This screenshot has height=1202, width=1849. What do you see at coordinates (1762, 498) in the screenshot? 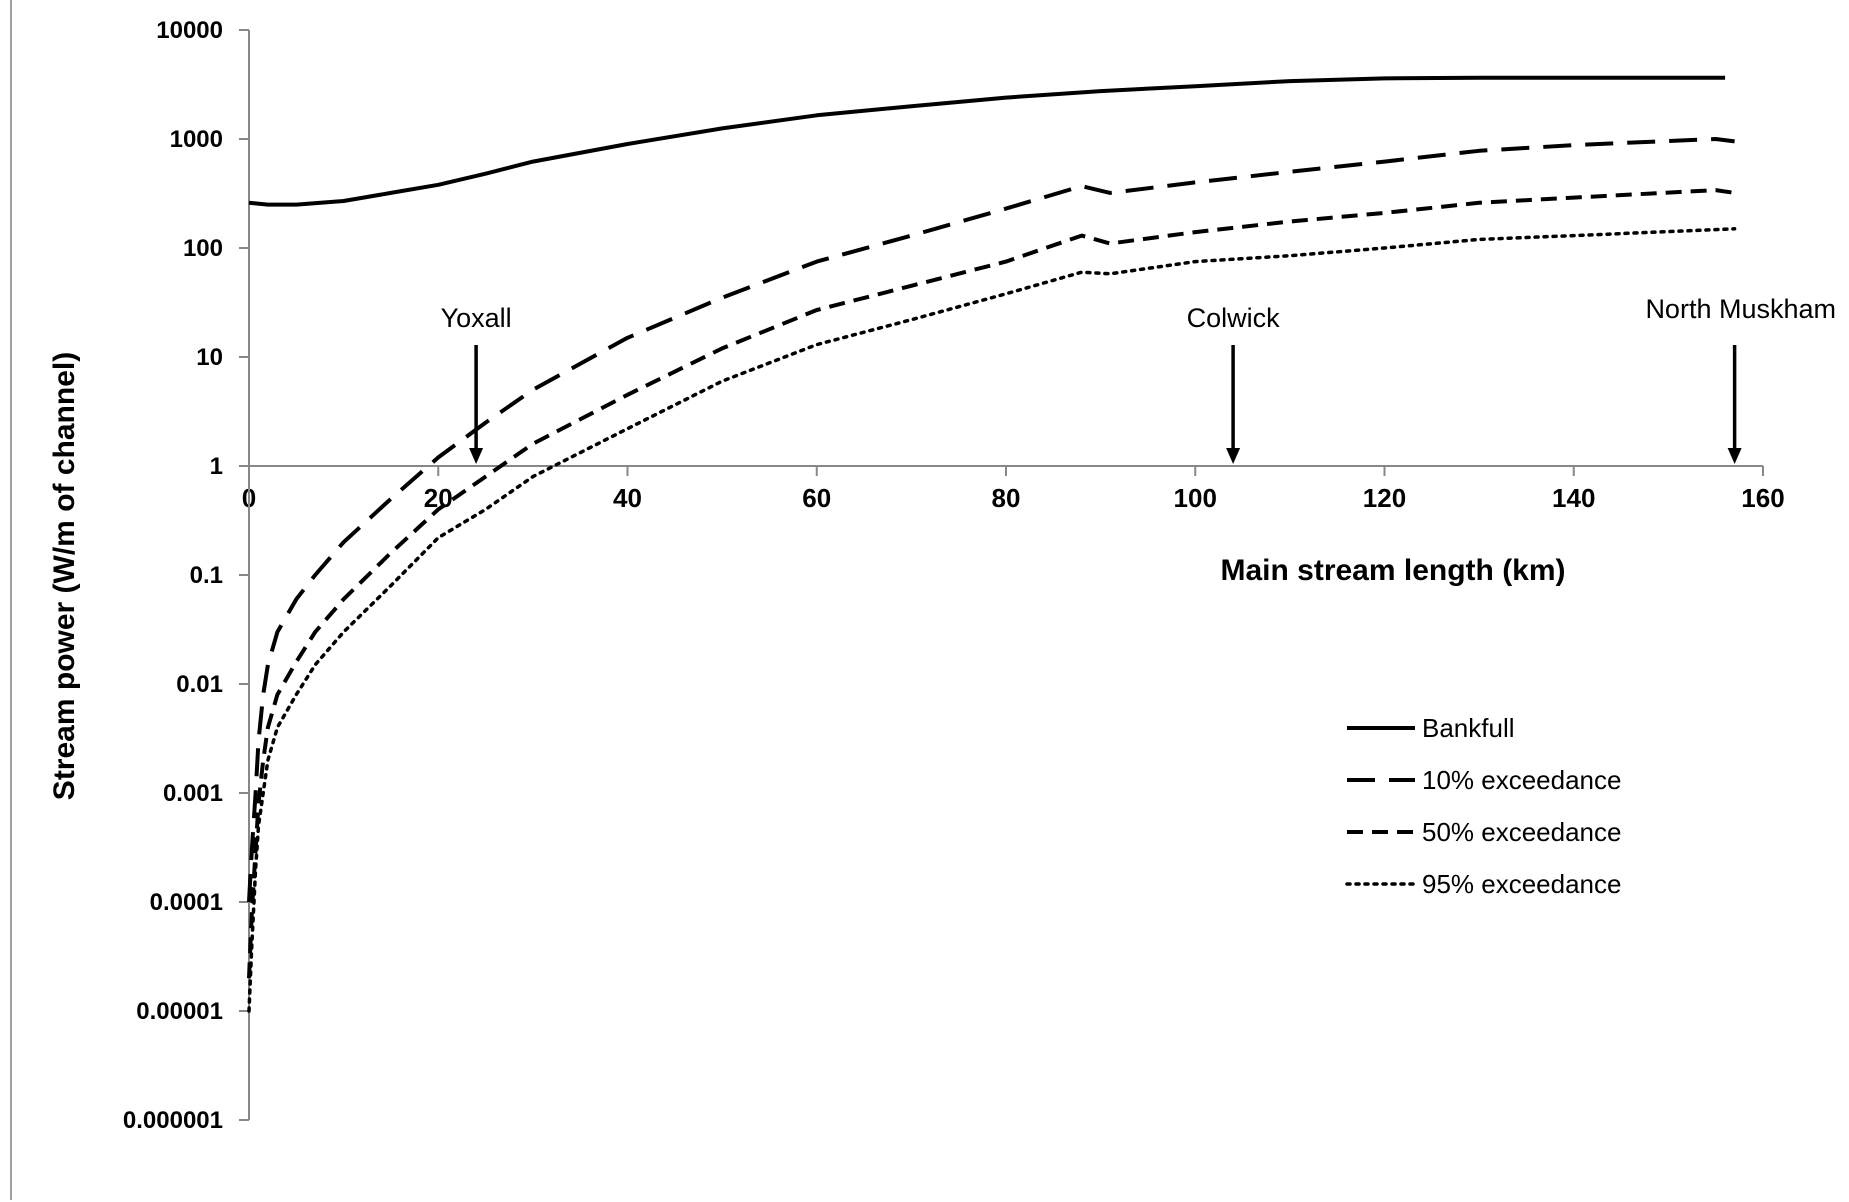
I see `x-tick-label: 160` at bounding box center [1762, 498].